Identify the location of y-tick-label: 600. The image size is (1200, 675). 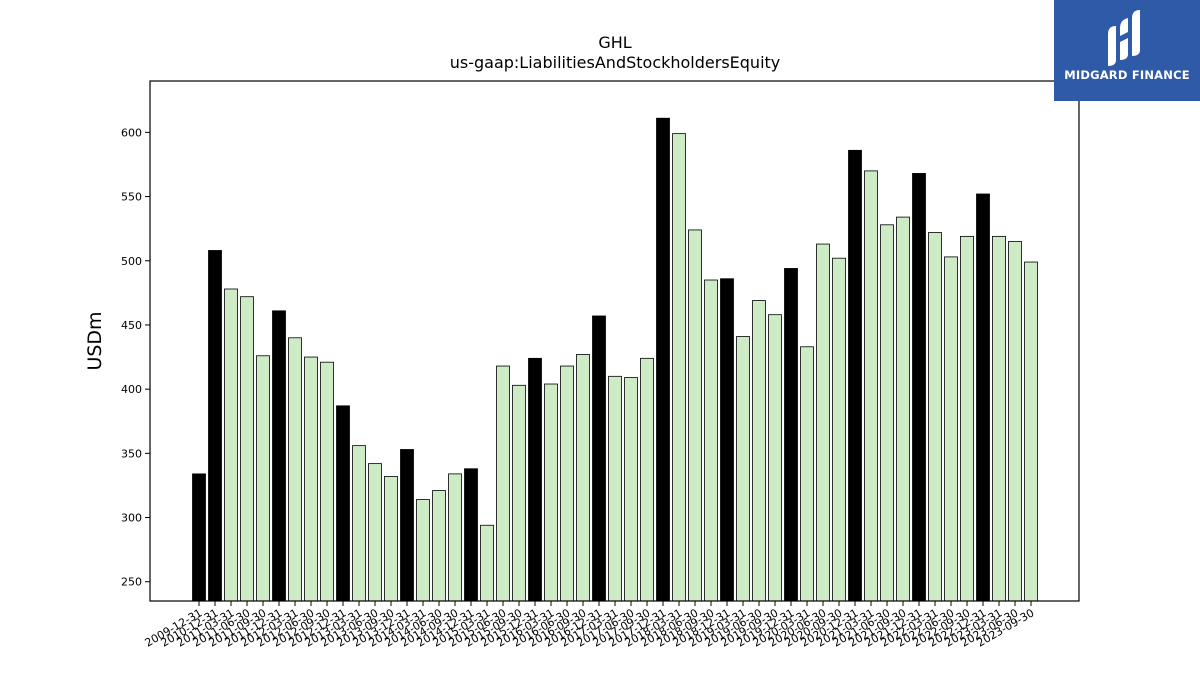
(131, 132).